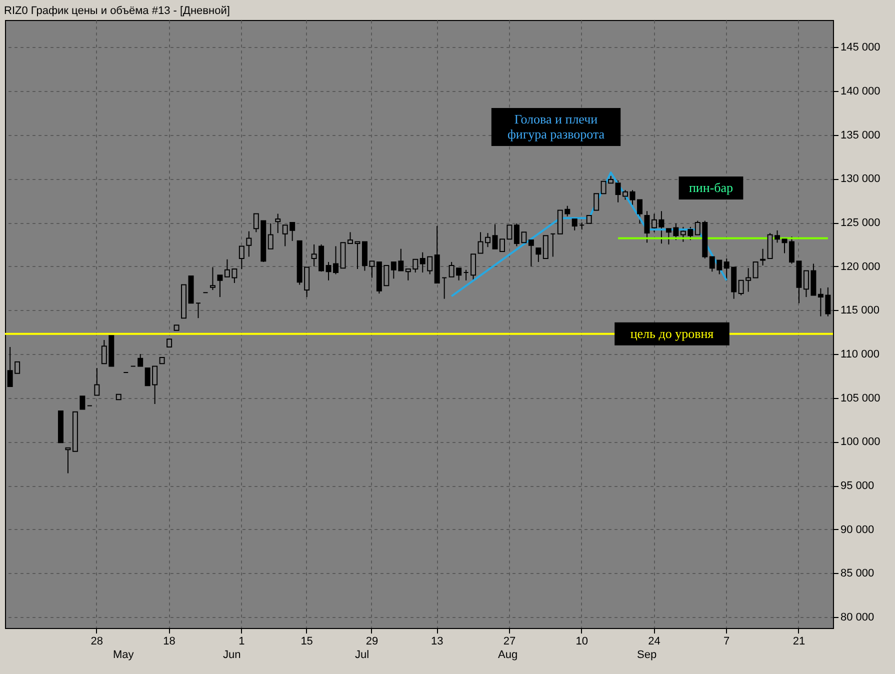 Image resolution: width=895 pixels, height=674 pixels. Describe the element at coordinates (799, 642) in the screenshot. I see `x-tick-label: 21` at that location.